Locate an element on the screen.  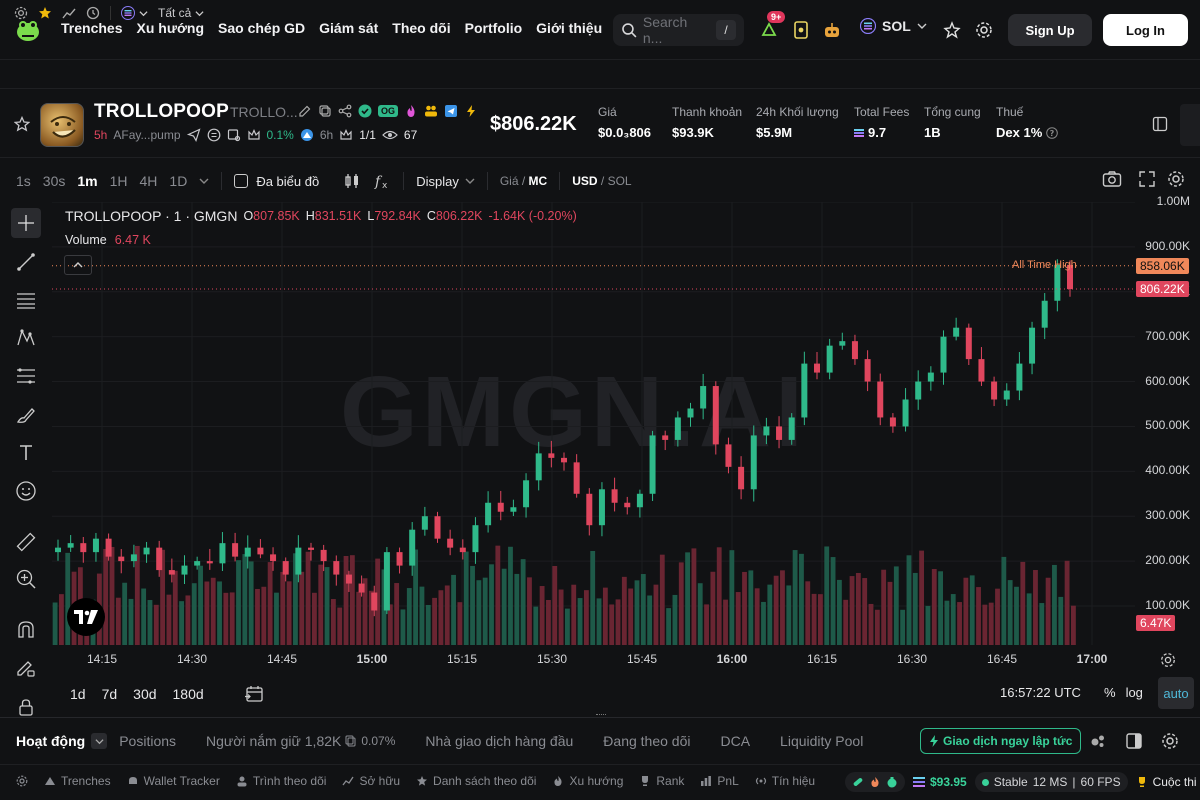
range-1d: 1d is located at coordinates (78, 694).